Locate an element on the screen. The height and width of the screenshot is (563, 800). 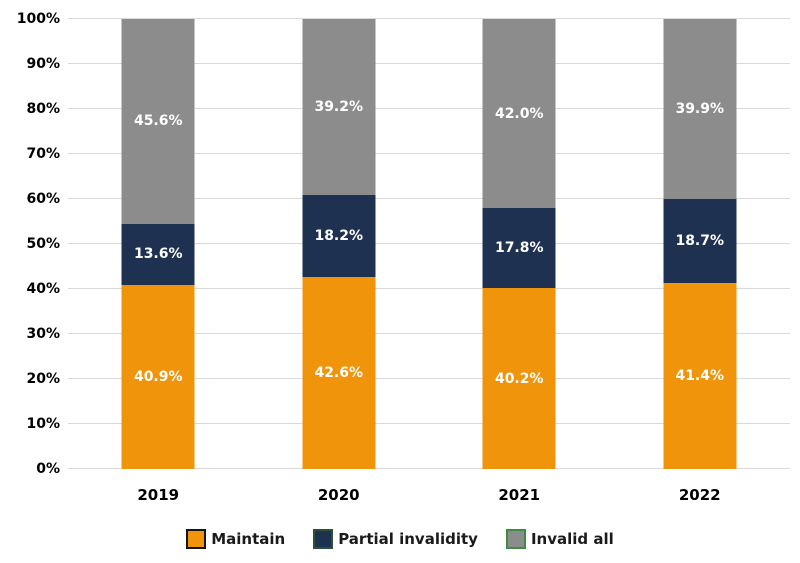
segment-value-label: 18.2% is located at coordinates (339, 236).